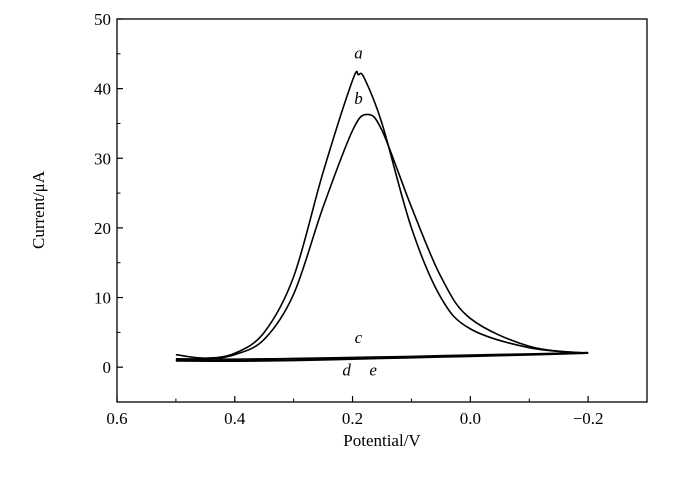  Describe the element at coordinates (359, 337) in the screenshot. I see `curve-label-c: c` at that location.